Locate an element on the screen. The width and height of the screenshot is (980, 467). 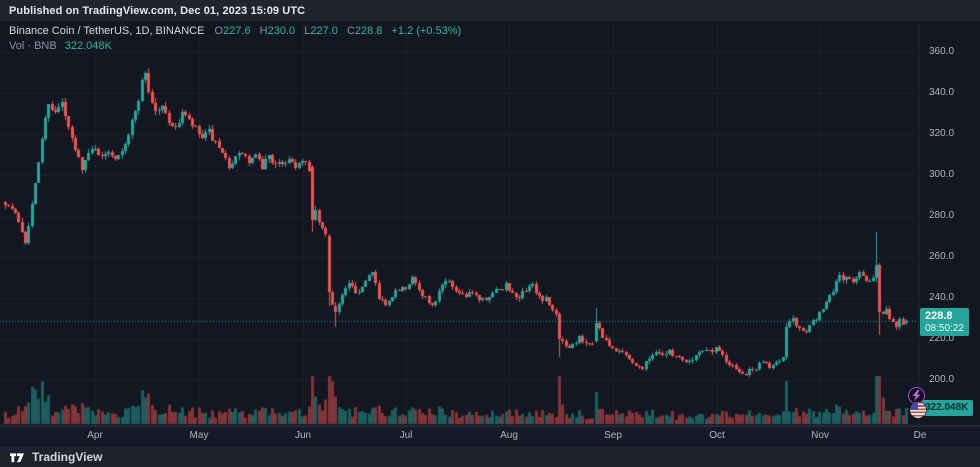
change-value: +1.2 (+0.53%) is located at coordinates (426, 31).